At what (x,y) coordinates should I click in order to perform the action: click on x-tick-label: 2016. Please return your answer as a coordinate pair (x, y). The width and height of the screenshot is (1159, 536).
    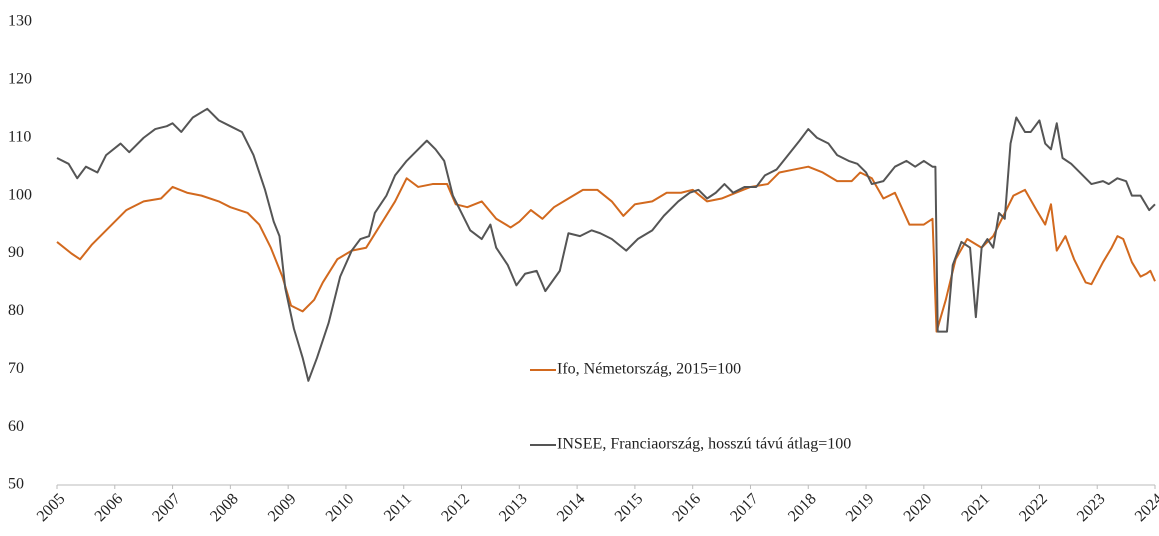
    Looking at the image, I should click on (686, 507).